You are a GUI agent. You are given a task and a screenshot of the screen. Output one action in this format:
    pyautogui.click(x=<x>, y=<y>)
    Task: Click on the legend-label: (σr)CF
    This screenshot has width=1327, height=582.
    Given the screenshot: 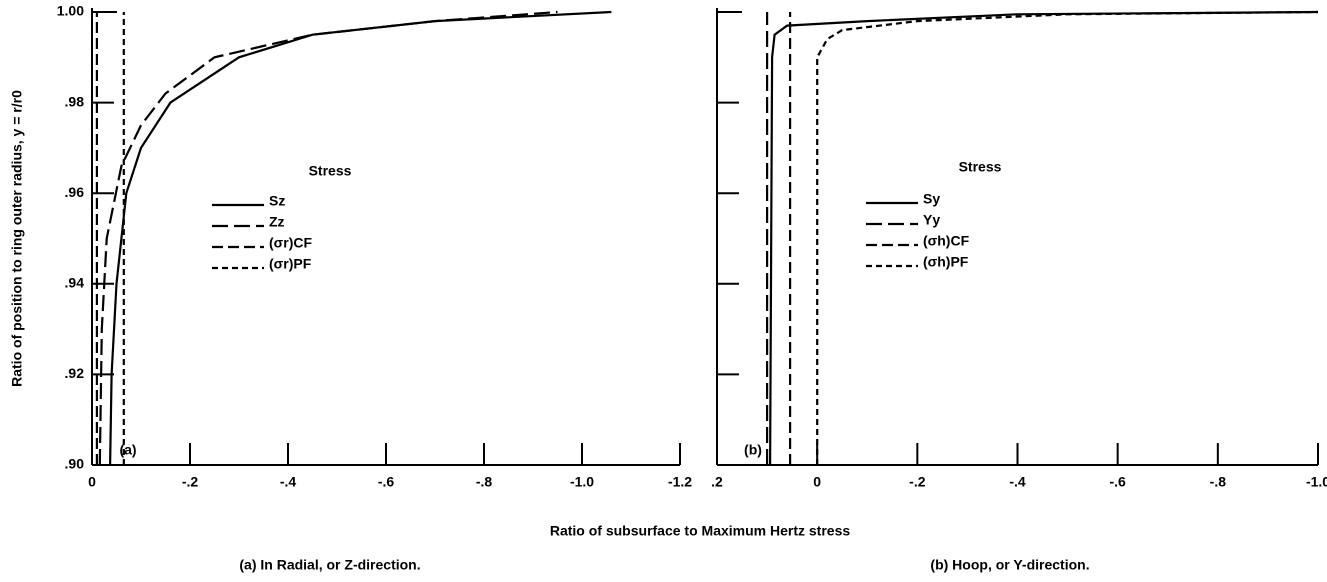 What is the action you would take?
    pyautogui.click(x=290, y=243)
    